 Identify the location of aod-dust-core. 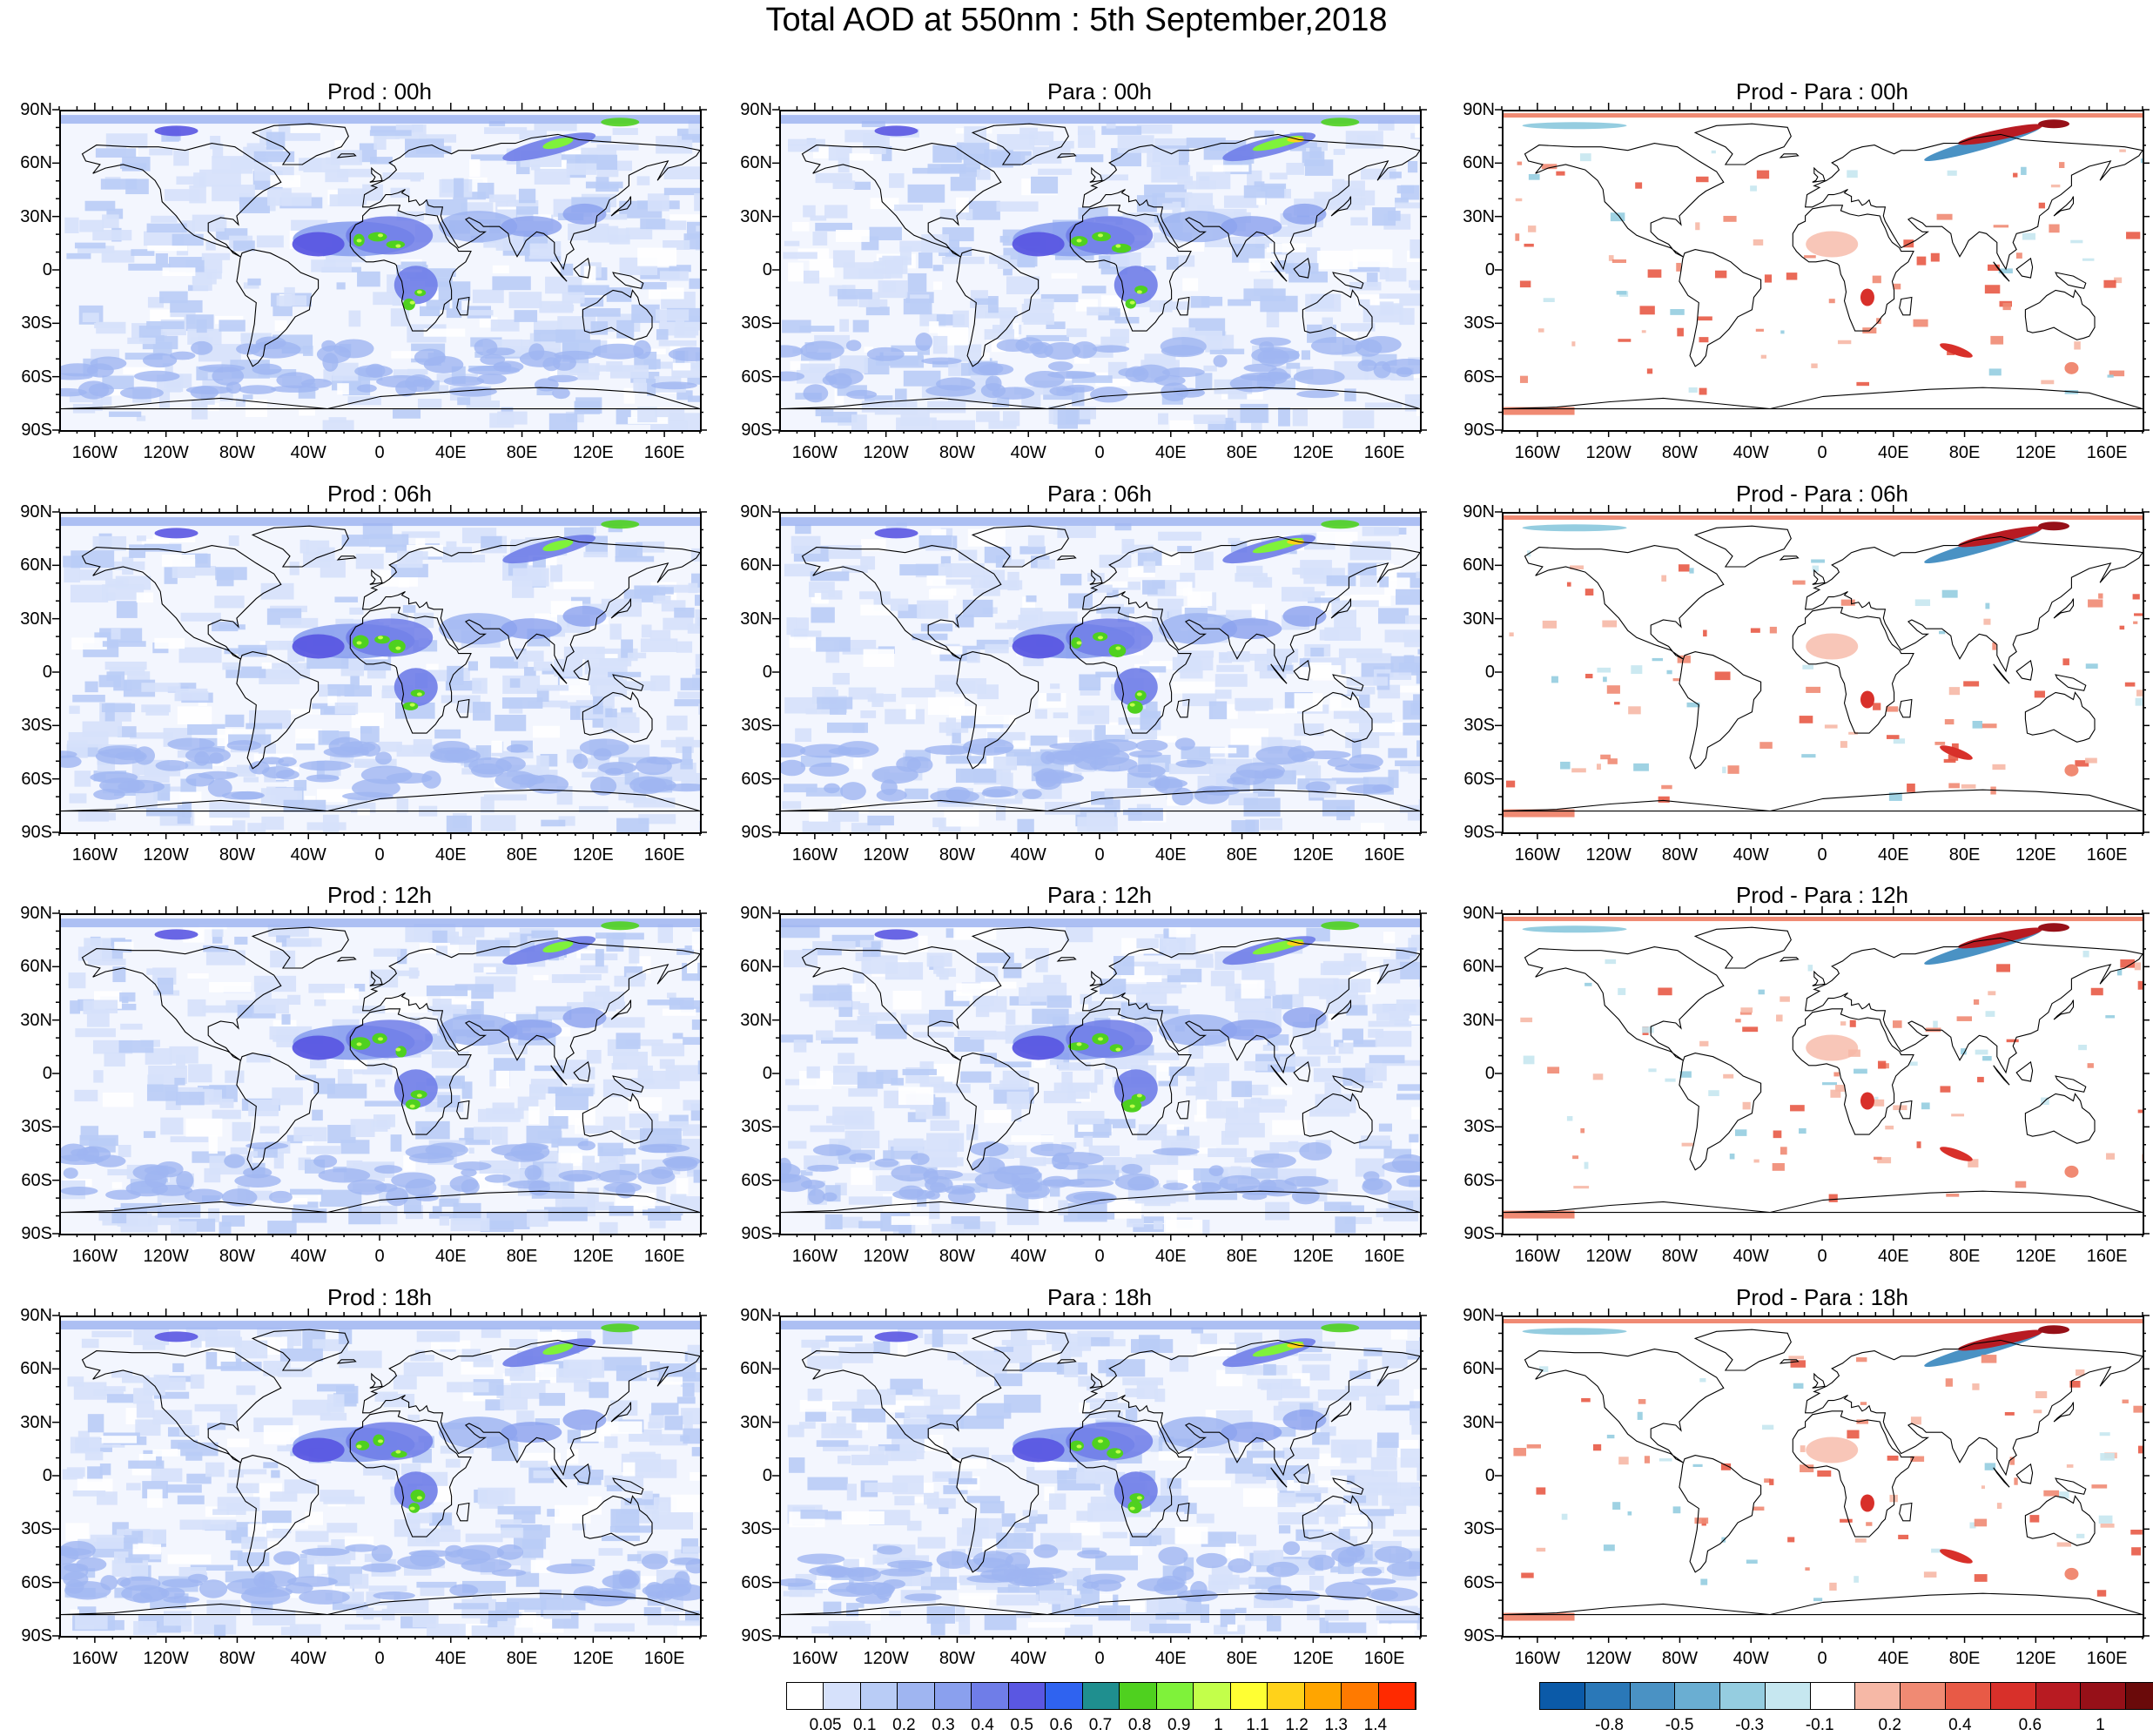
(318, 244).